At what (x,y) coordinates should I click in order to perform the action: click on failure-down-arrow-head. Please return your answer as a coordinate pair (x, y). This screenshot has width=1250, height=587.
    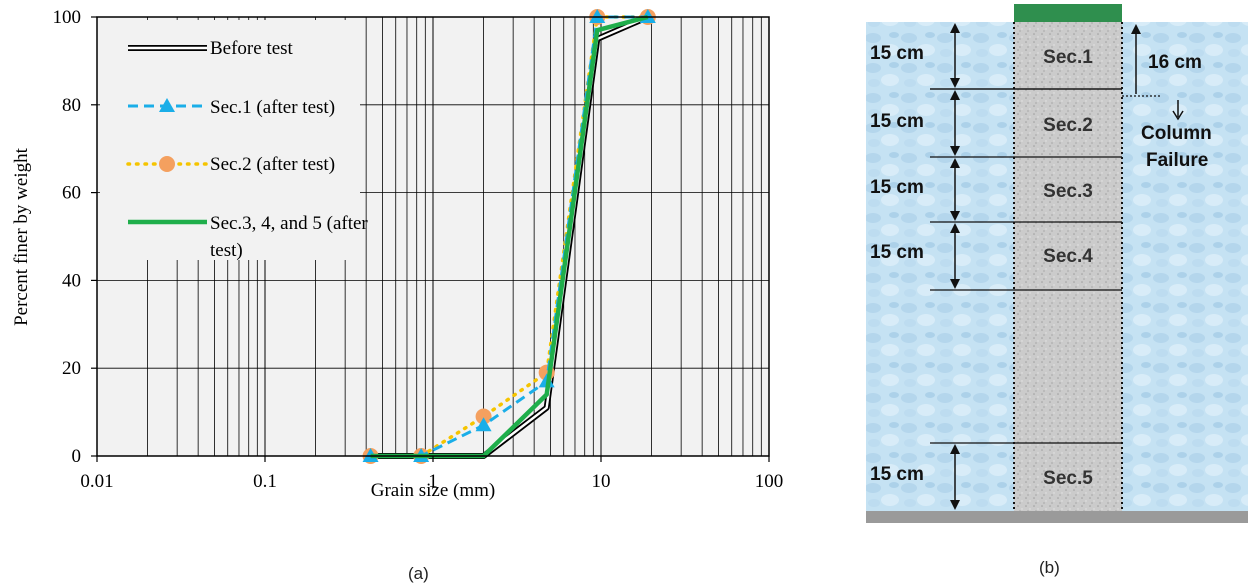
    Looking at the image, I should click on (1178, 115).